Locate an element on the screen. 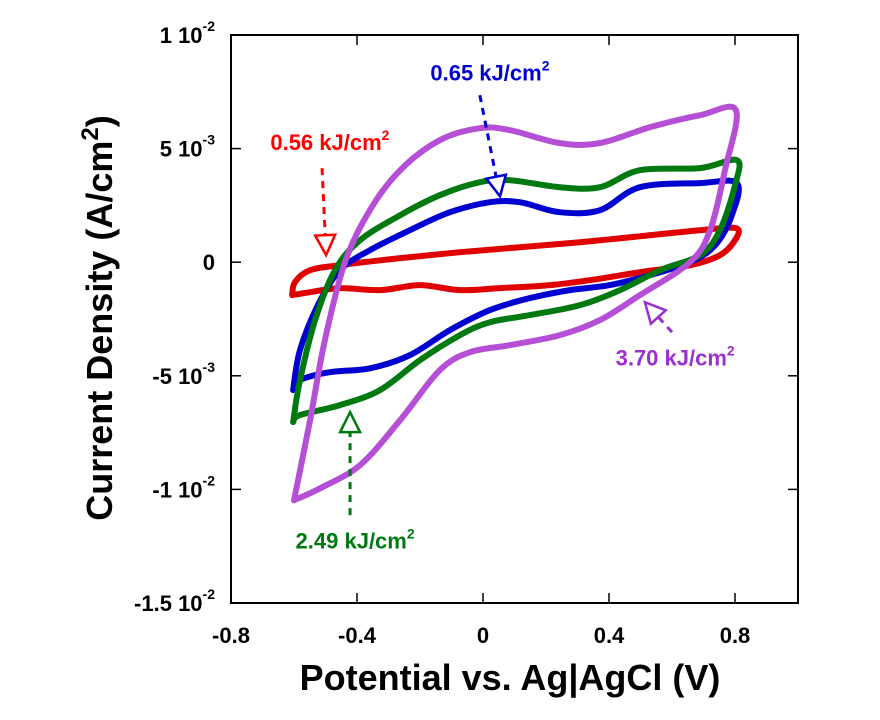 This screenshot has height=720, width=880. annotation-label: 3.70 kJ/cm2 is located at coordinates (675, 357).